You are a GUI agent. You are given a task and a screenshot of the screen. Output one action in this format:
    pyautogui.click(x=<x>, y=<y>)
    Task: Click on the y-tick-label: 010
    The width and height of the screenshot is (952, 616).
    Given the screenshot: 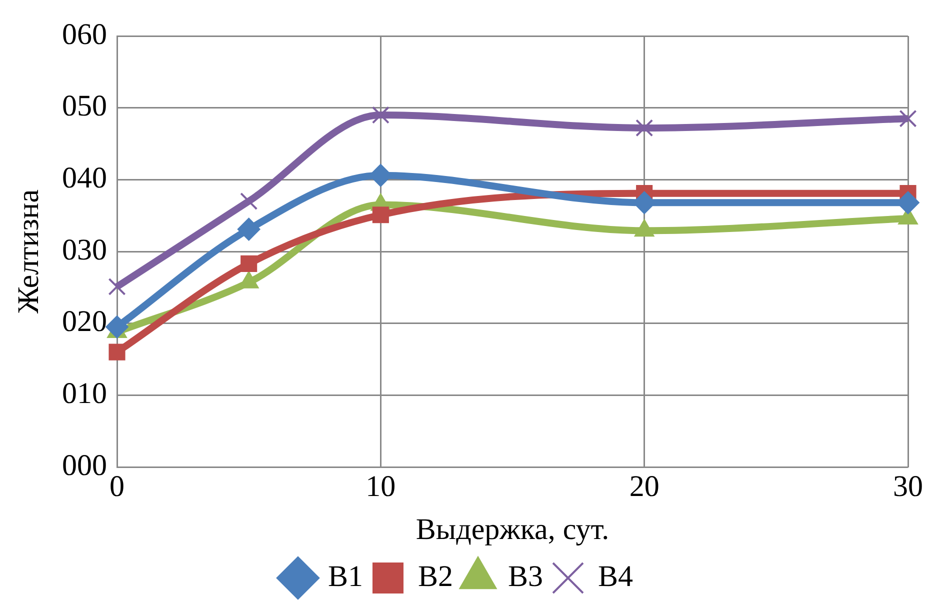 What is the action you would take?
    pyautogui.click(x=84, y=393)
    